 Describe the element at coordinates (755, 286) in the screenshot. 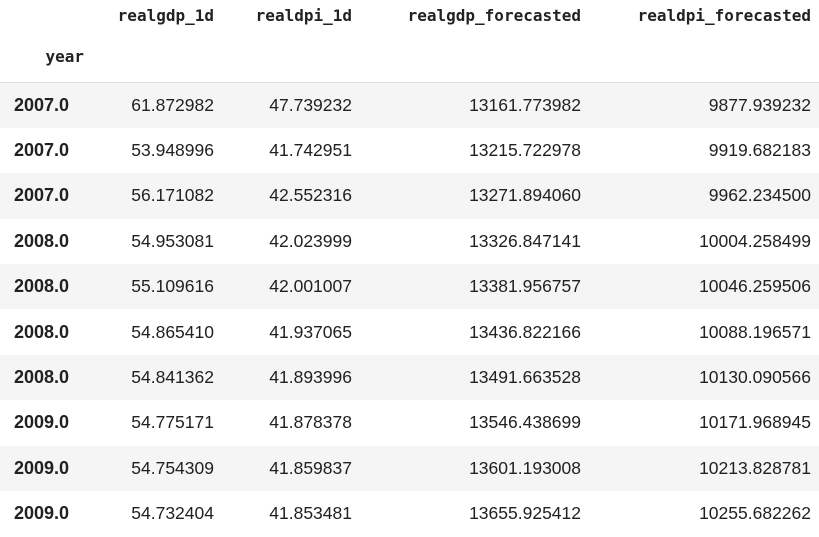

I see `table-cell: 10046.259506` at that location.